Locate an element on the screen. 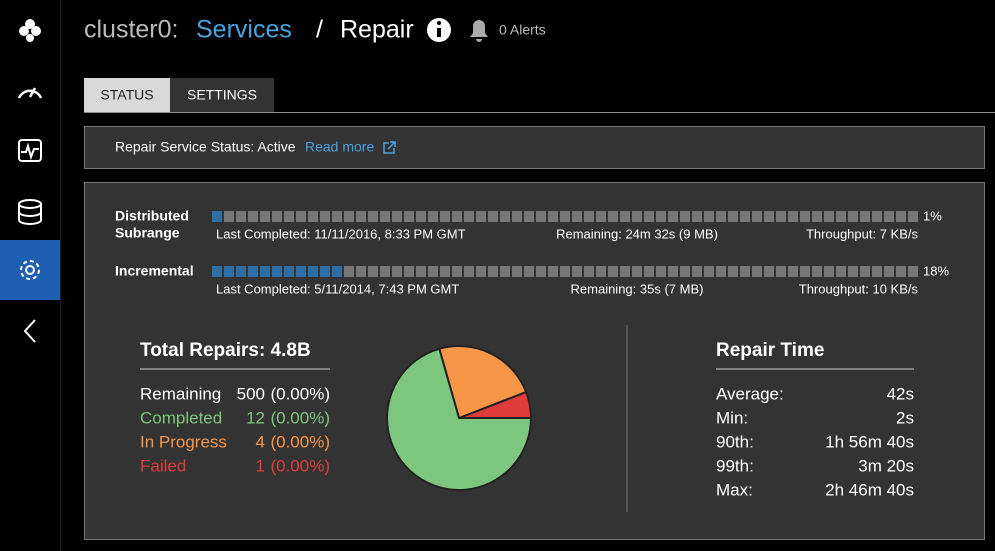 The height and width of the screenshot is (551, 995). cluster-name: cluster0: is located at coordinates (131, 30).